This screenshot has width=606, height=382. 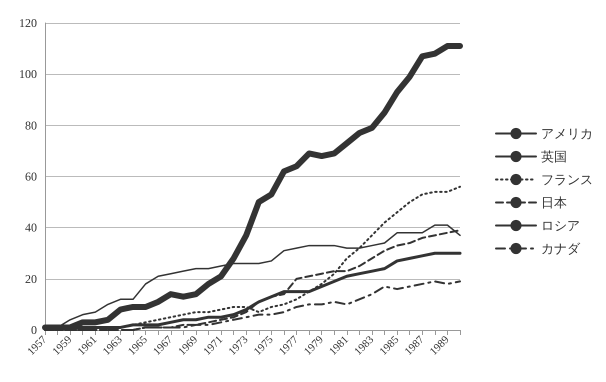 What do you see at coordinates (31, 227) in the screenshot?
I see `y-tick-label: 40` at bounding box center [31, 227].